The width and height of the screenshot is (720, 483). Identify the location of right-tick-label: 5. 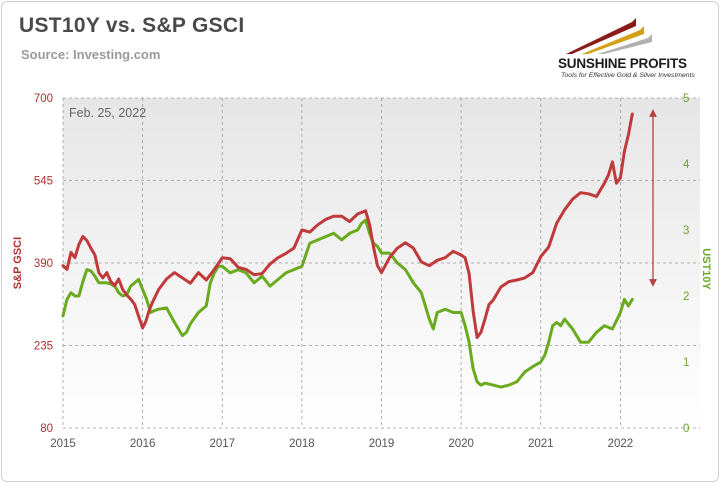
(686, 99).